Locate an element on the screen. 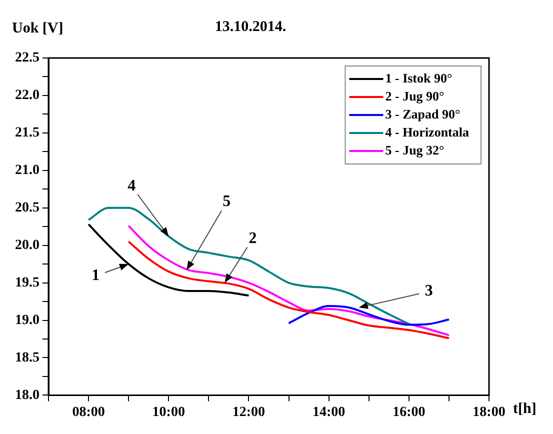  chart-title: 13.10.2014. is located at coordinates (250, 26).